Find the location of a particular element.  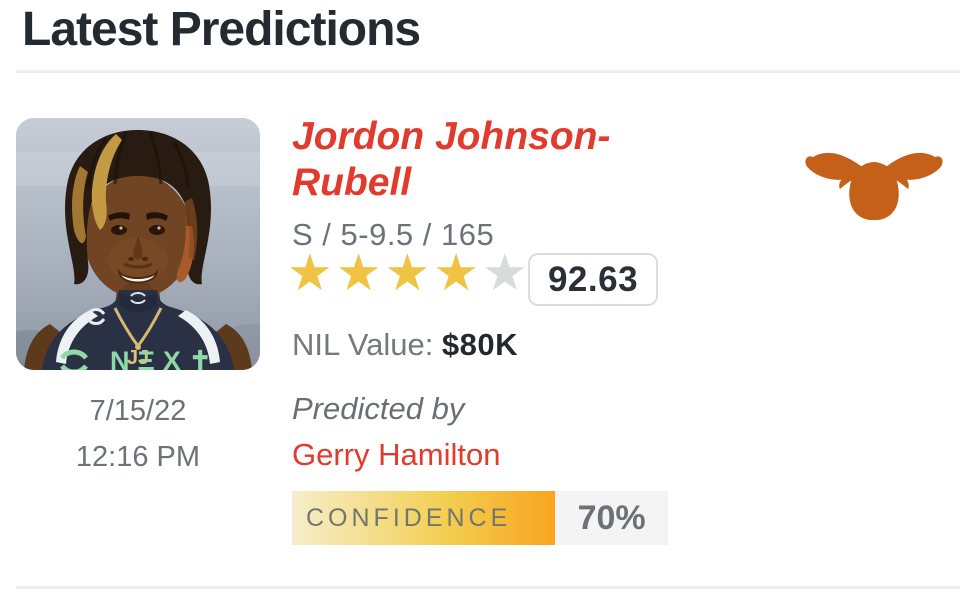

confidence-percentage: 70% is located at coordinates (611, 517).